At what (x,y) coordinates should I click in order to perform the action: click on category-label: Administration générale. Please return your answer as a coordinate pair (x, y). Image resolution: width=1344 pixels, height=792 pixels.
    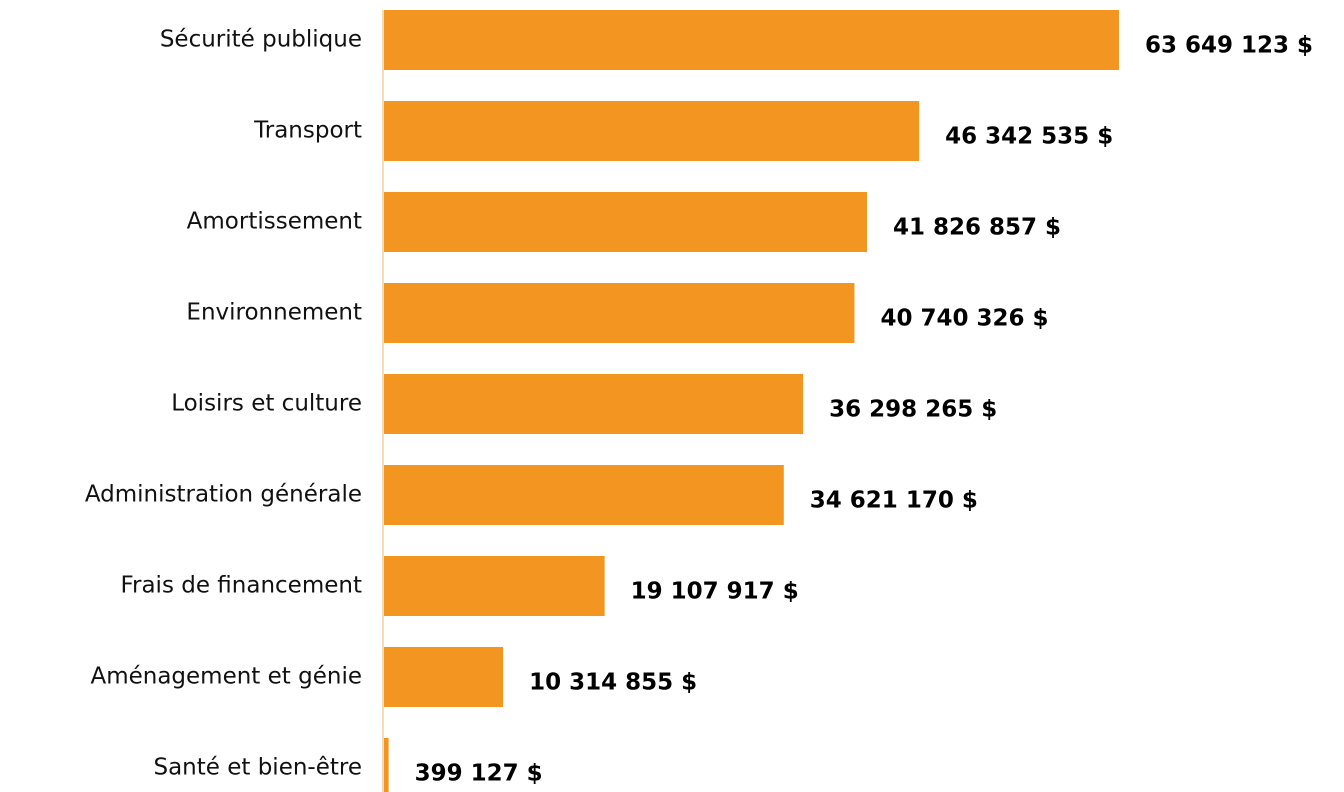
    Looking at the image, I should click on (223, 495).